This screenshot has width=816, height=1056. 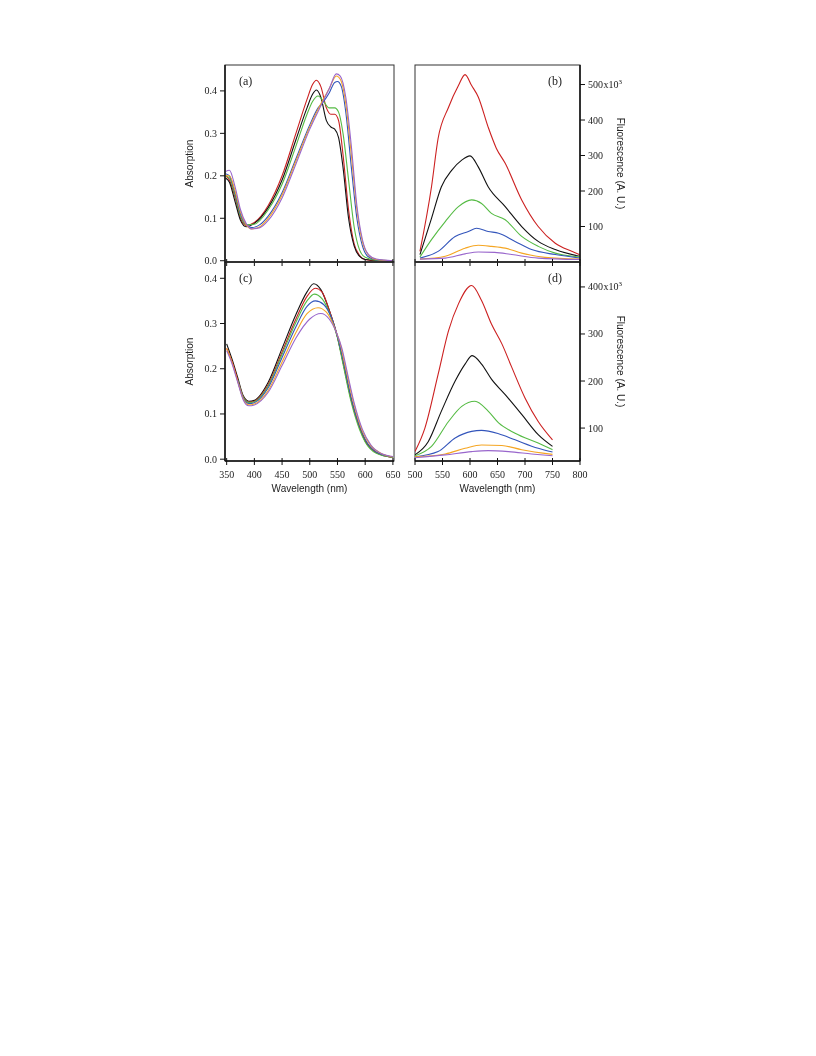 What do you see at coordinates (227, 474) in the screenshot?
I see `x-tick-label: 350` at bounding box center [227, 474].